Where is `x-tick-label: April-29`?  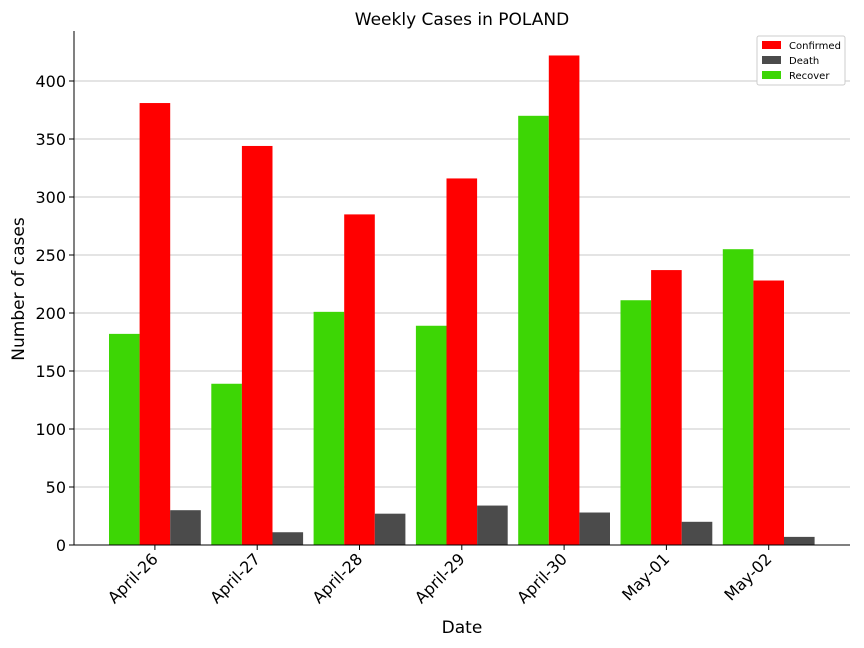 x-tick-label: April-29 is located at coordinates (440, 578).